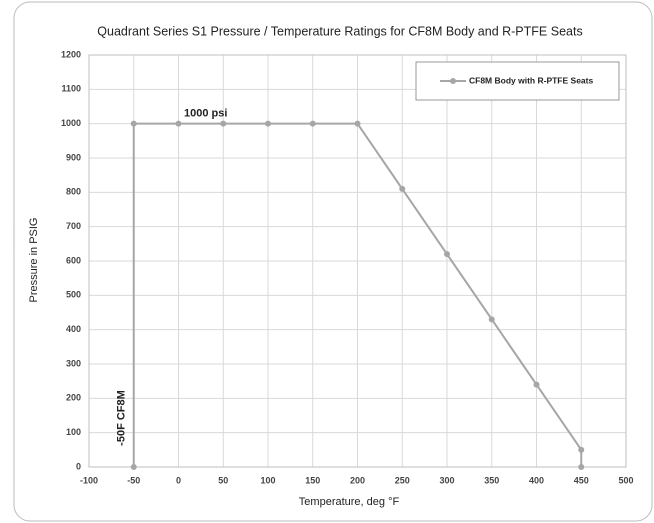  Describe the element at coordinates (267, 480) in the screenshot. I see `x-tick-label: 100` at that location.